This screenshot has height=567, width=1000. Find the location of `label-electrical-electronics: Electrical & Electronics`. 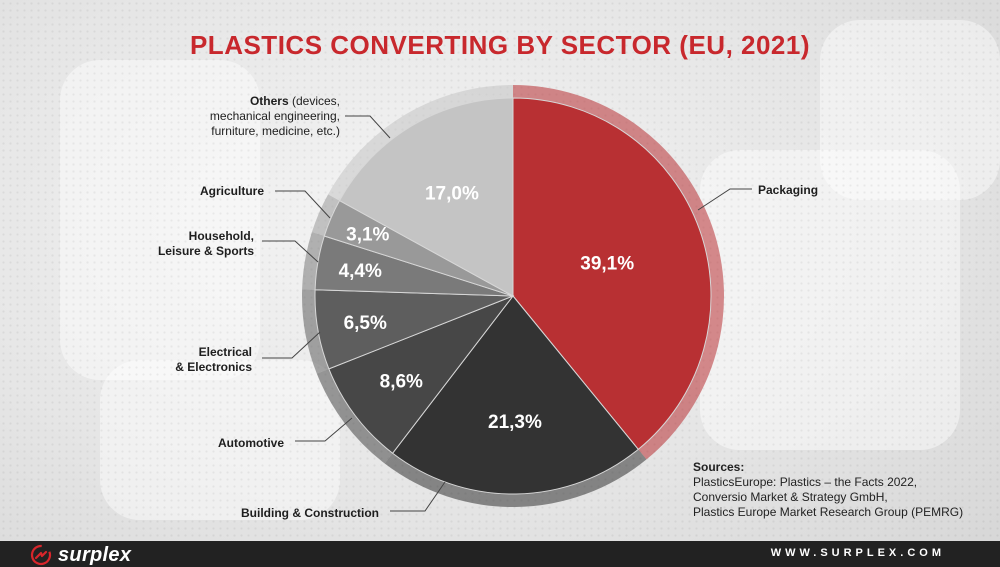

label-electrical-electronics: Electrical & Electronics is located at coordinates (213, 359).